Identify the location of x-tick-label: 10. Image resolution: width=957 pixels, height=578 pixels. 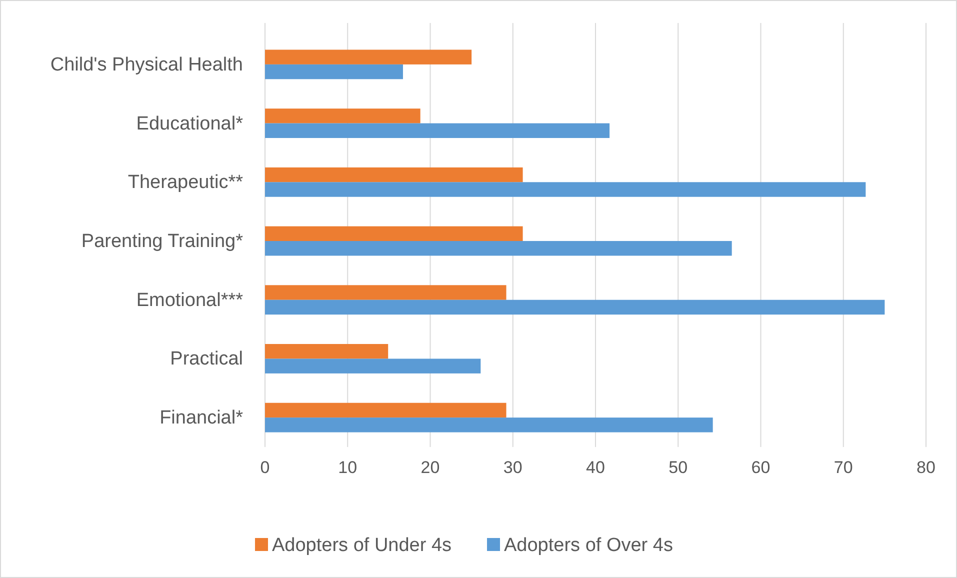
(348, 467).